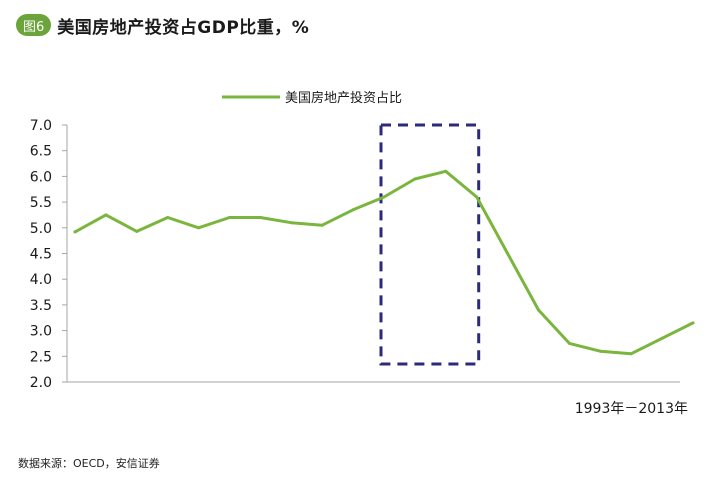  What do you see at coordinates (430, 244) in the screenshot?
I see `highlight-box` at bounding box center [430, 244].